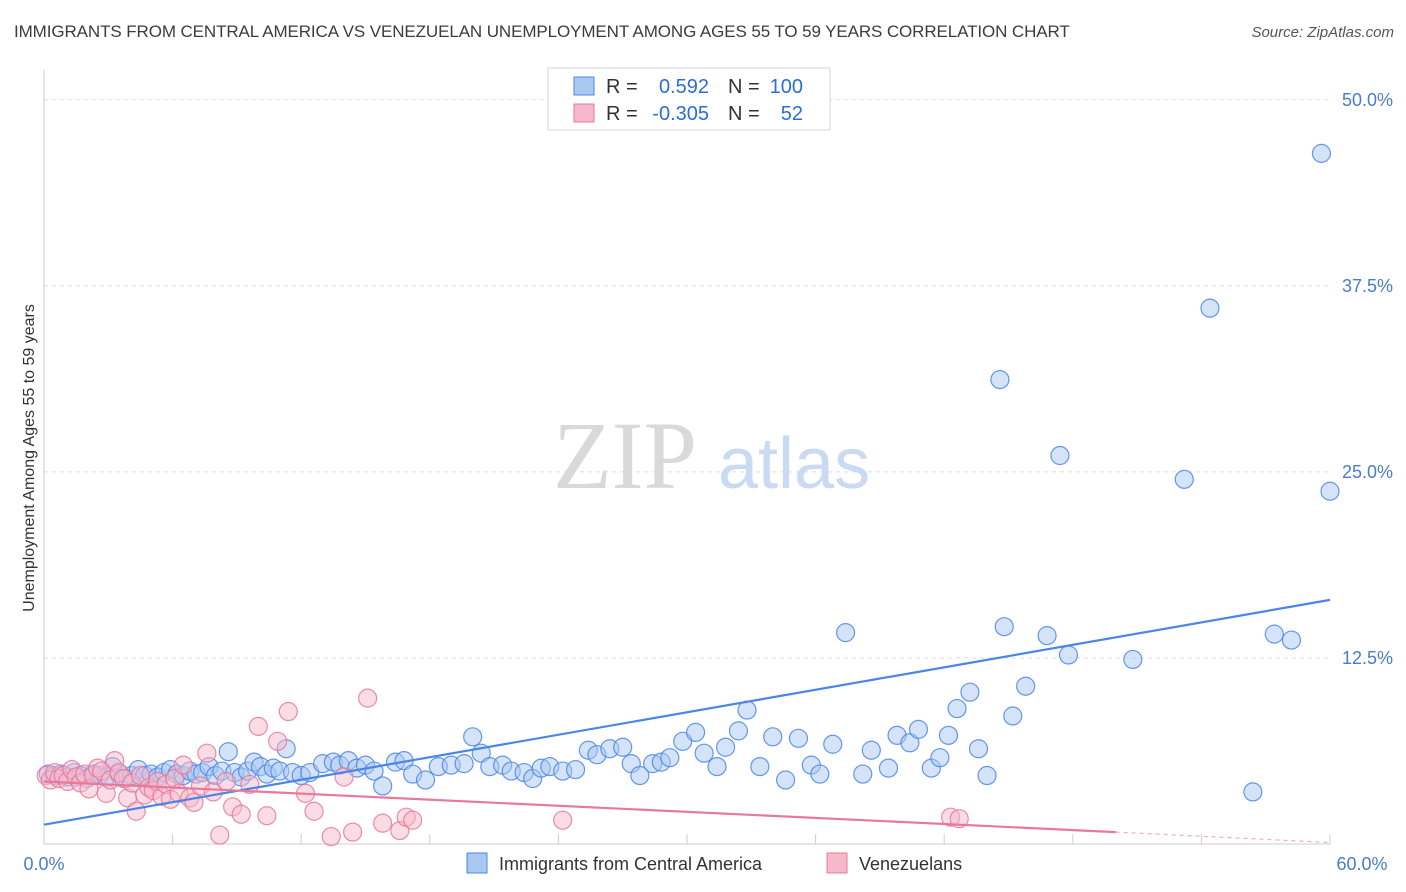 Image resolution: width=1406 pixels, height=892 pixels. I want to click on y-tick-label: 12.5%, so click(1367, 658).